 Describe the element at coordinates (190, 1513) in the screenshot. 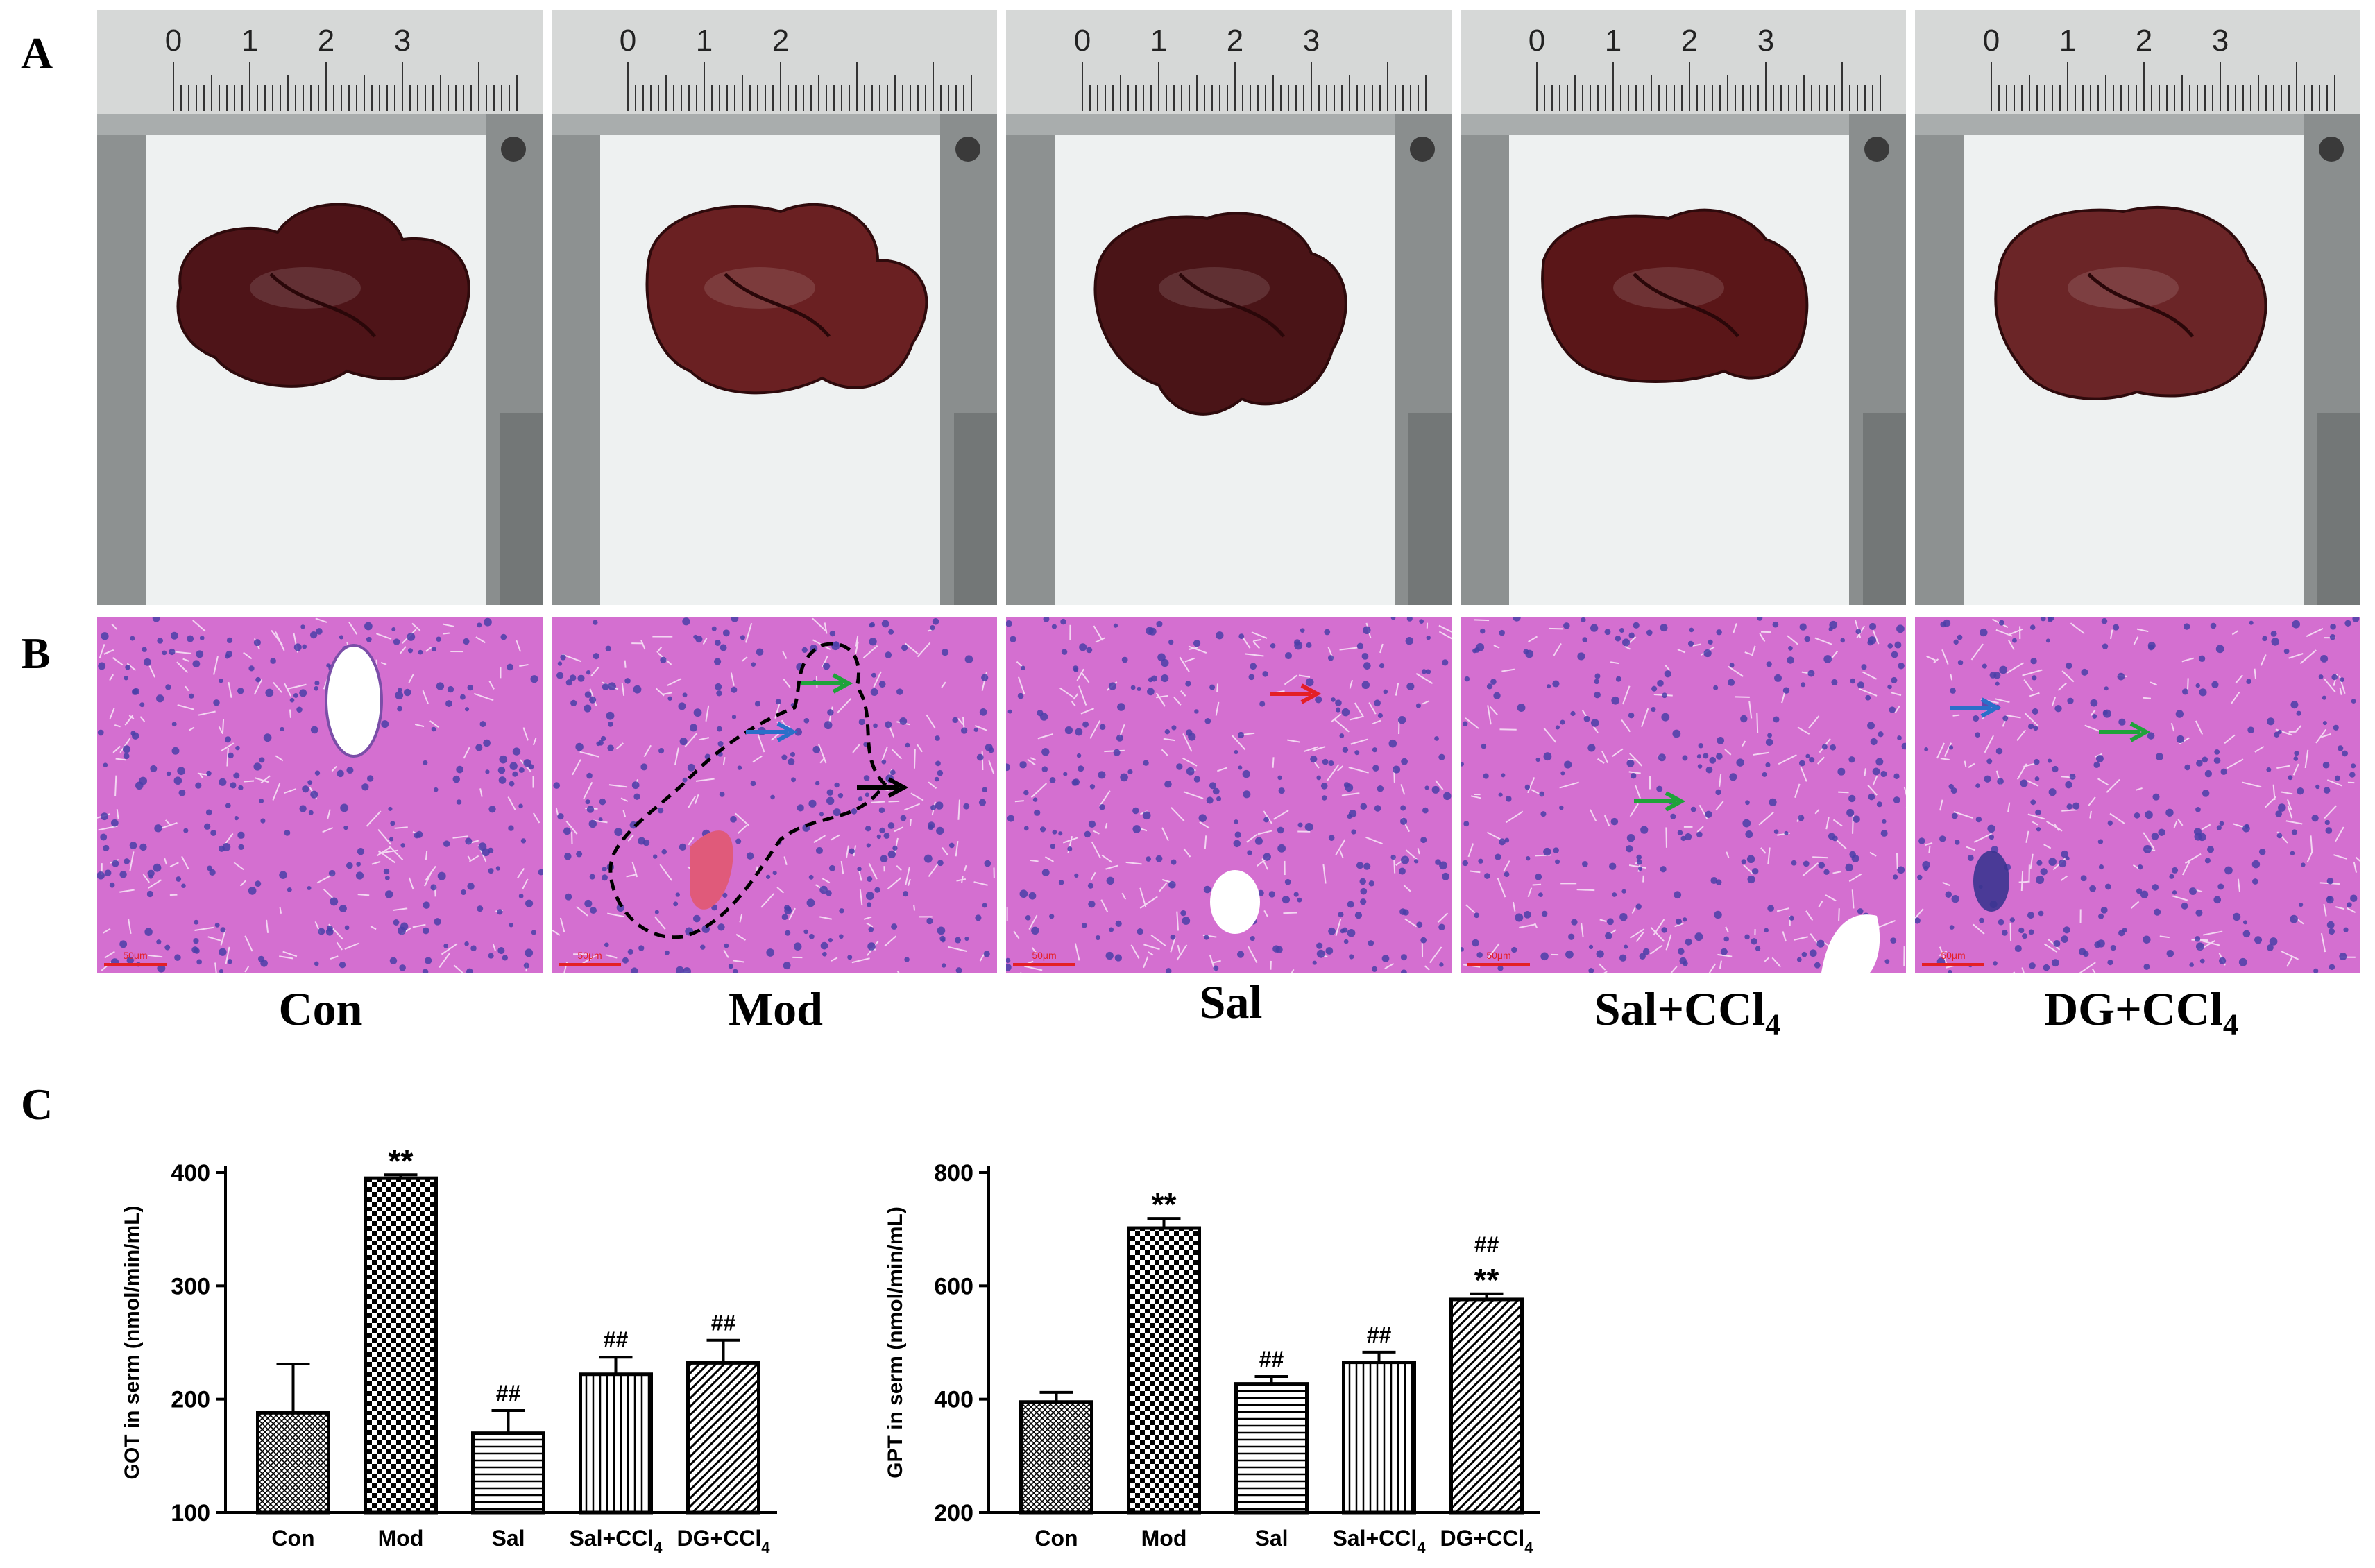

I see `y-tick-label: 100` at that location.